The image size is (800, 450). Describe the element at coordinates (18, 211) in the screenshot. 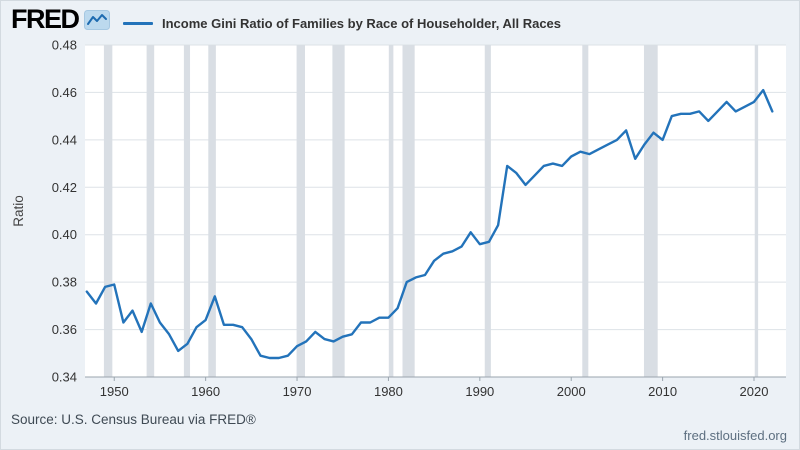

I see `y-axis-title: Ratio` at that location.